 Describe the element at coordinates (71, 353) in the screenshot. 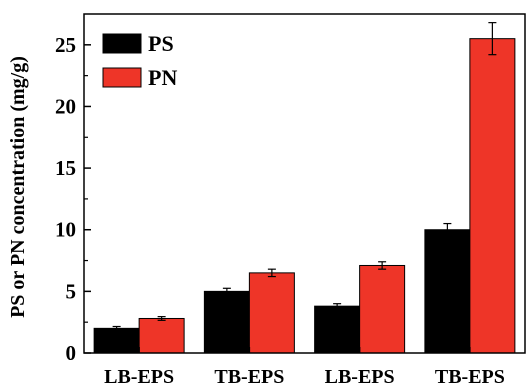

I see `y-tick-label: 0` at that location.